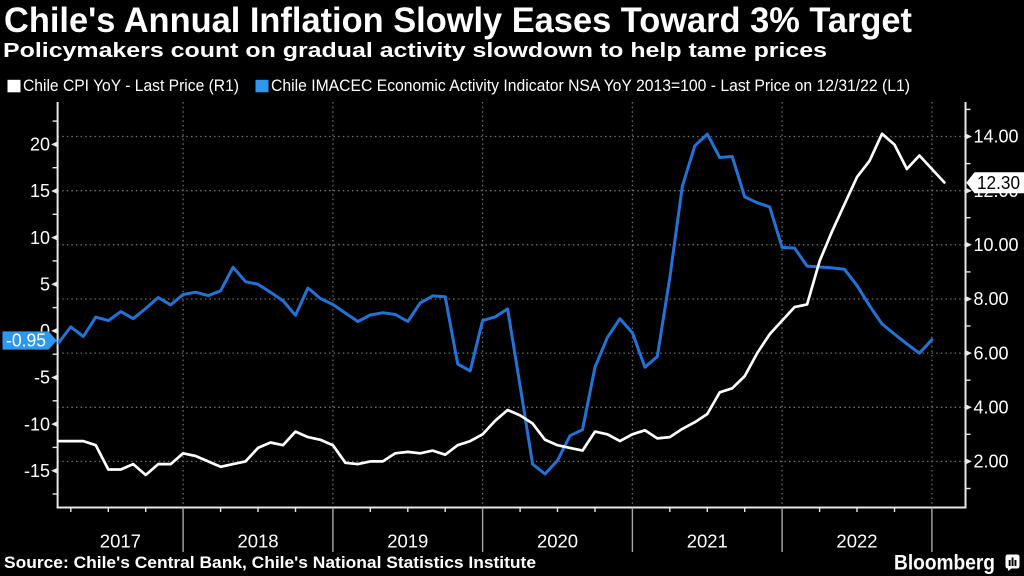 This screenshot has width=1024, height=576. I want to click on svg-text: 2020, so click(557, 541).